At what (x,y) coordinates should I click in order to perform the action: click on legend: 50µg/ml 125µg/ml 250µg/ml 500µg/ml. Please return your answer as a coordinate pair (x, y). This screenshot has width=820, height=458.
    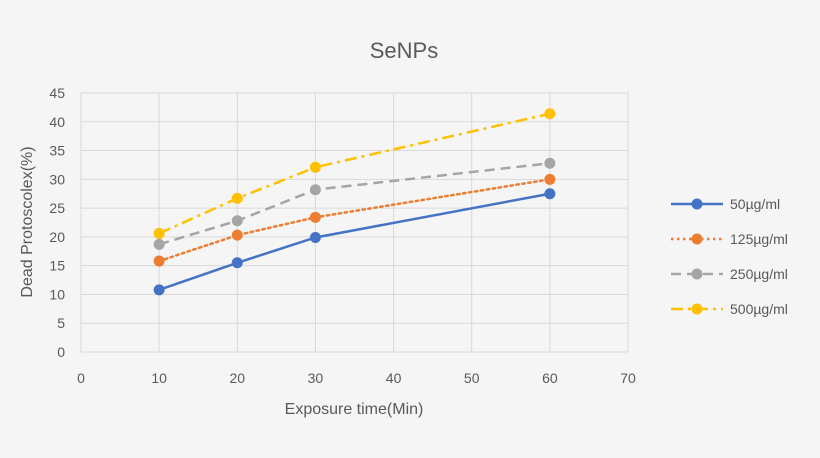
    Looking at the image, I should click on (729, 256).